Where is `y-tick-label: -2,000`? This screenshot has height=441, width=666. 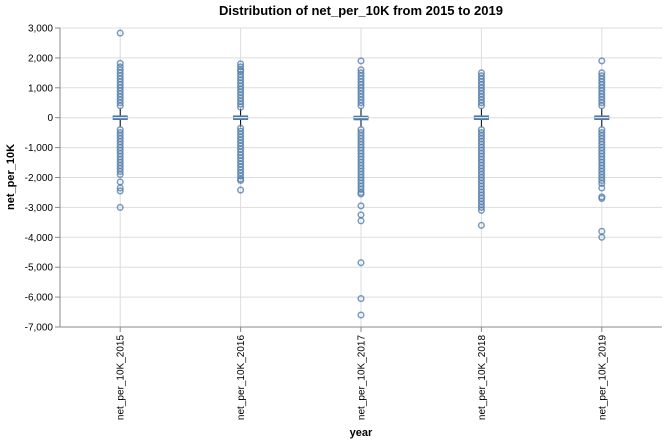 y-tick-label: -2,000 is located at coordinates (39, 178).